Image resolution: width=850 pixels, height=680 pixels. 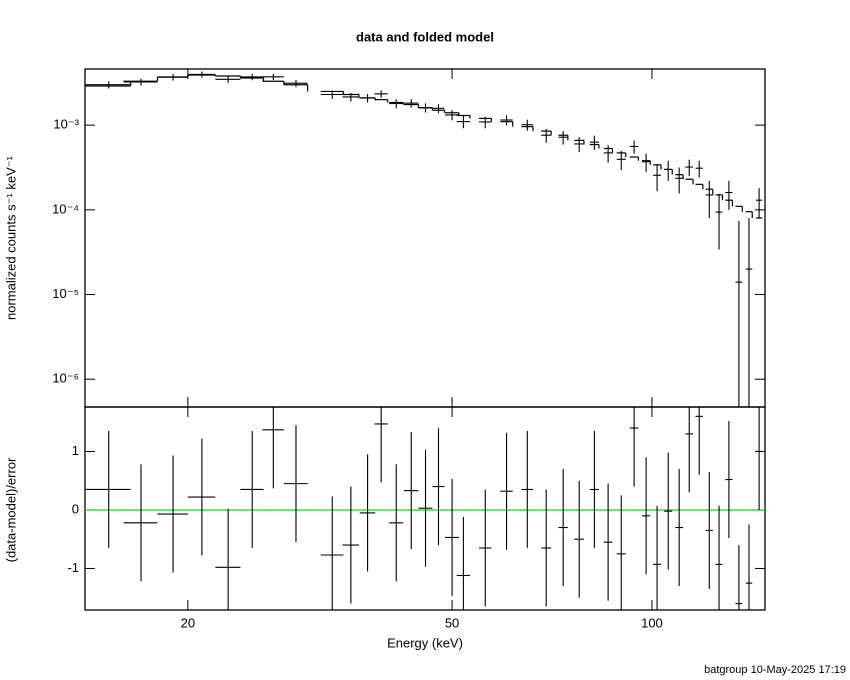 I want to click on y-tick-label: 0, so click(x=75, y=508).